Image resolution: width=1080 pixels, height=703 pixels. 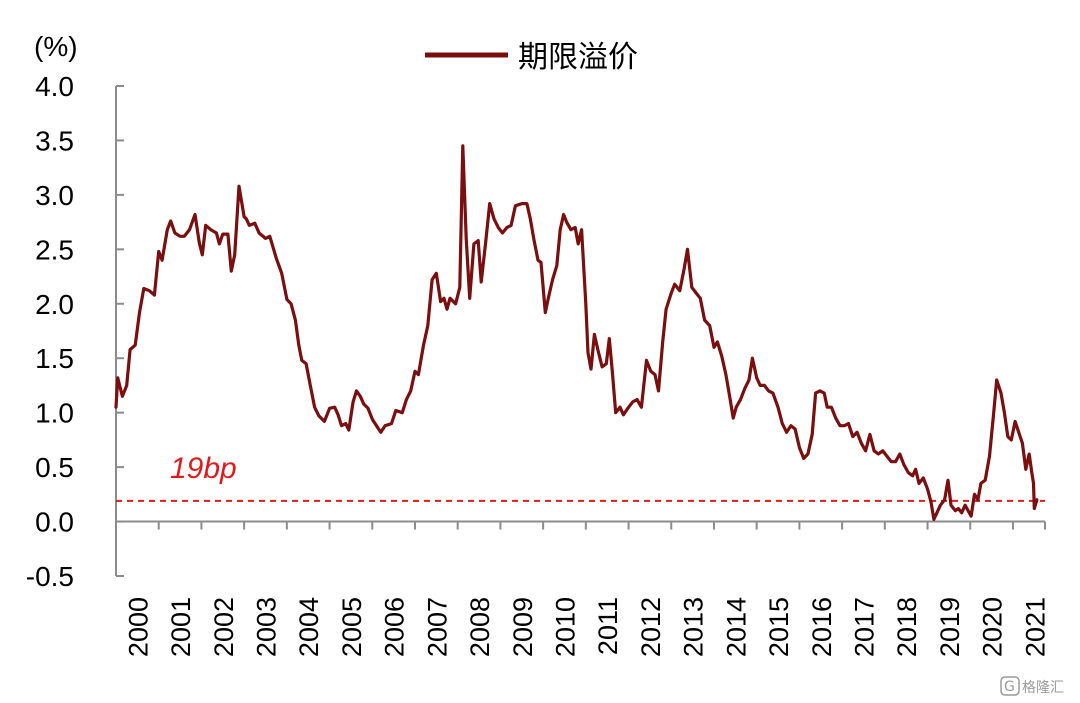 I want to click on x-tick-label: 2015, so click(x=779, y=627).